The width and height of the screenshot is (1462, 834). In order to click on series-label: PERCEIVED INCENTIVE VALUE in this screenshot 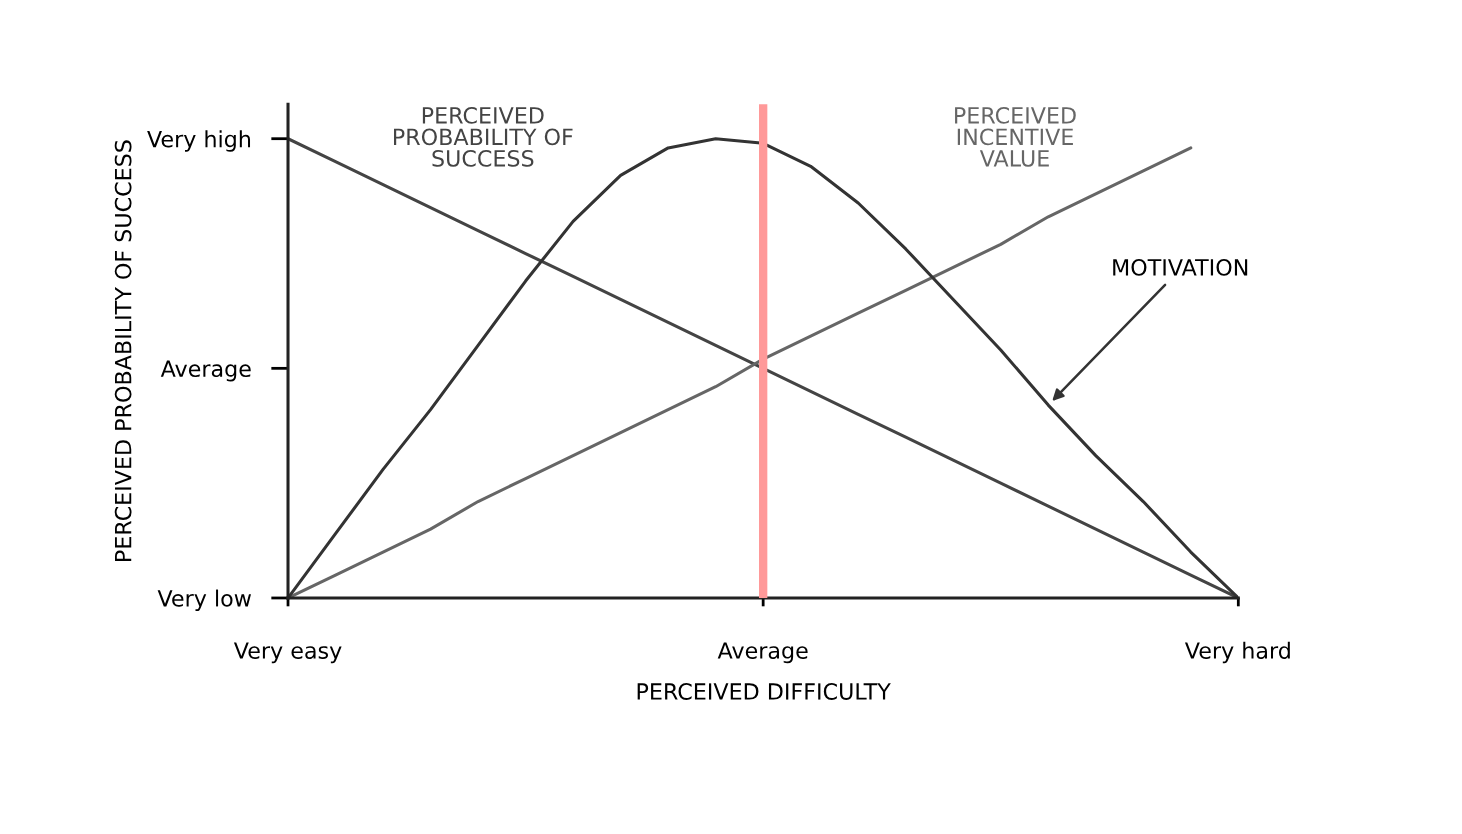, I will do `click(1015, 136)`.